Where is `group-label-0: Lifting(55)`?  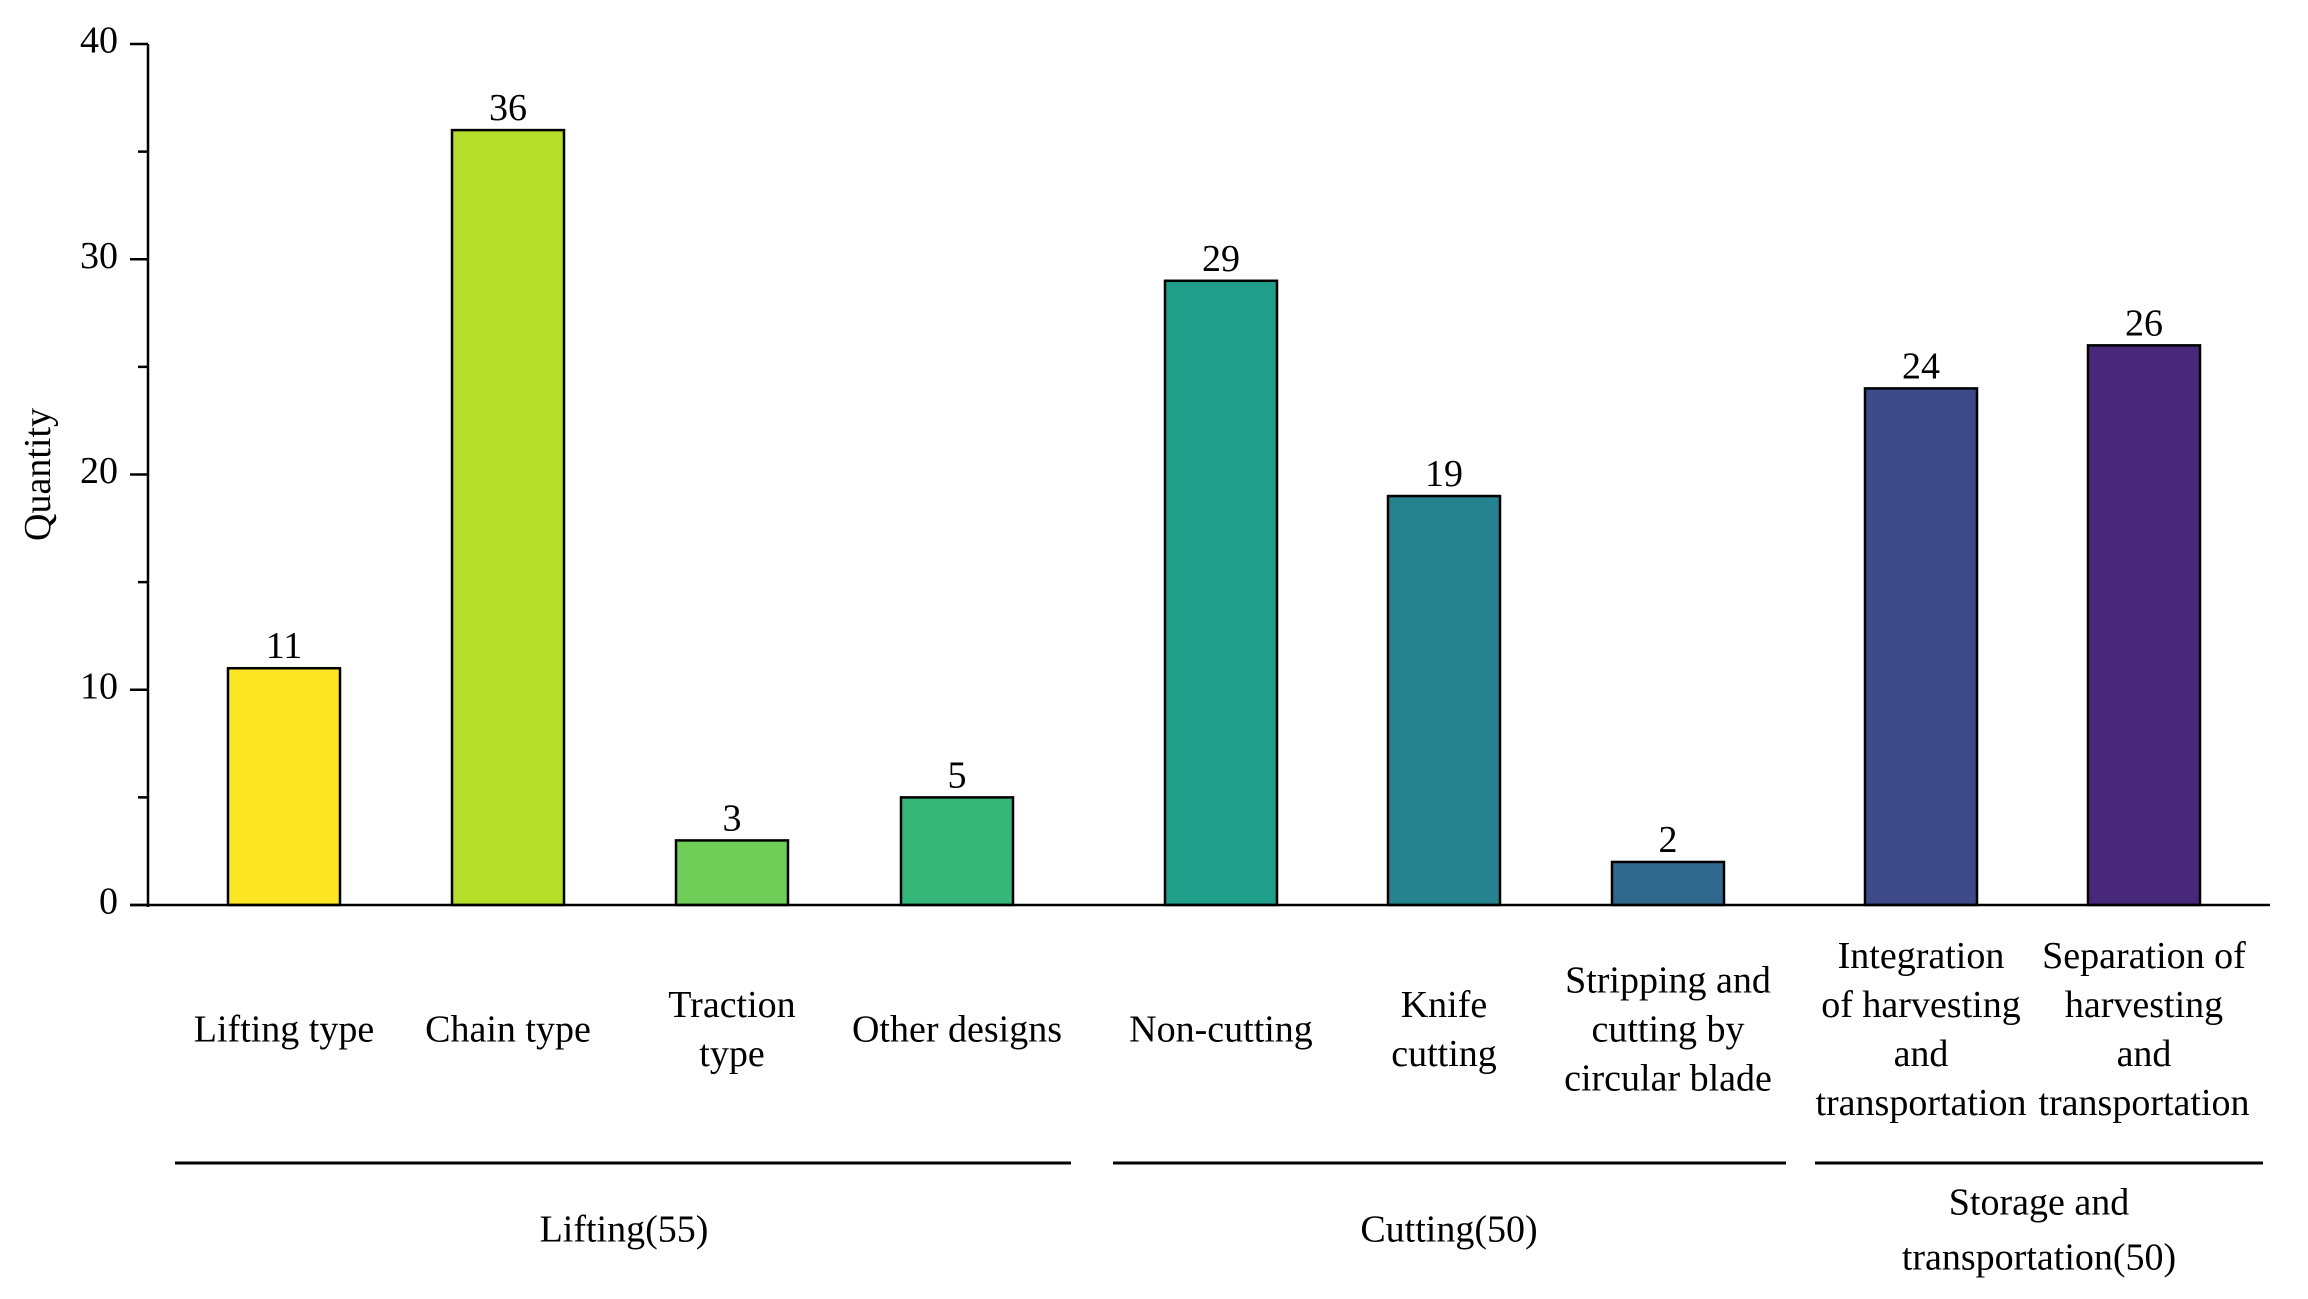 group-label-0: Lifting(55) is located at coordinates (624, 1230).